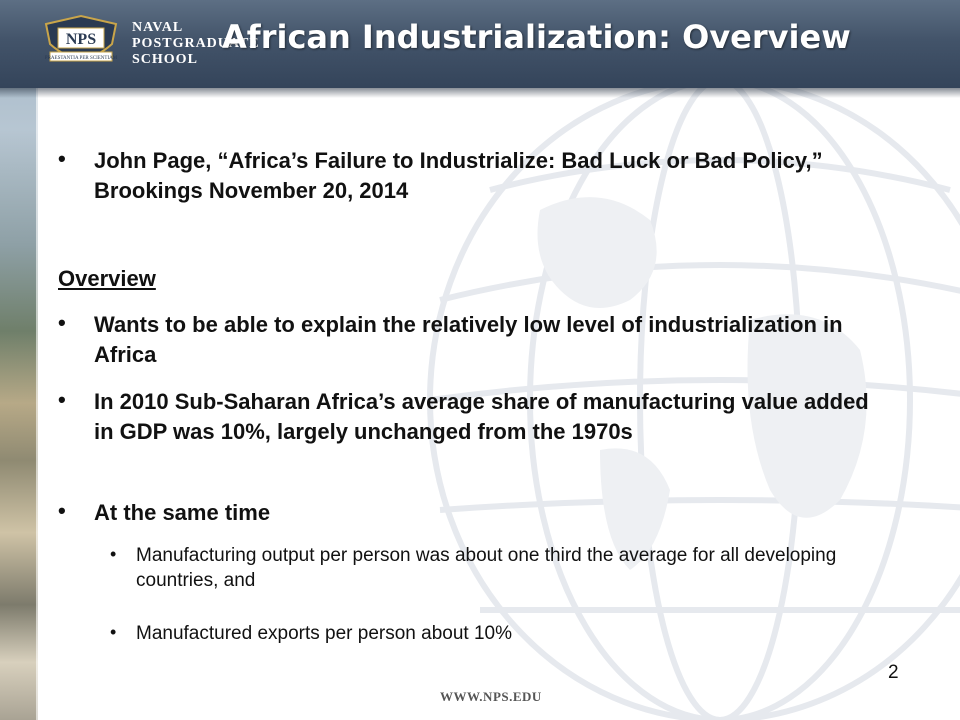 This screenshot has height=720, width=960. Describe the element at coordinates (182, 512) in the screenshot. I see `overview-bullet-same-time: At the same time` at that location.